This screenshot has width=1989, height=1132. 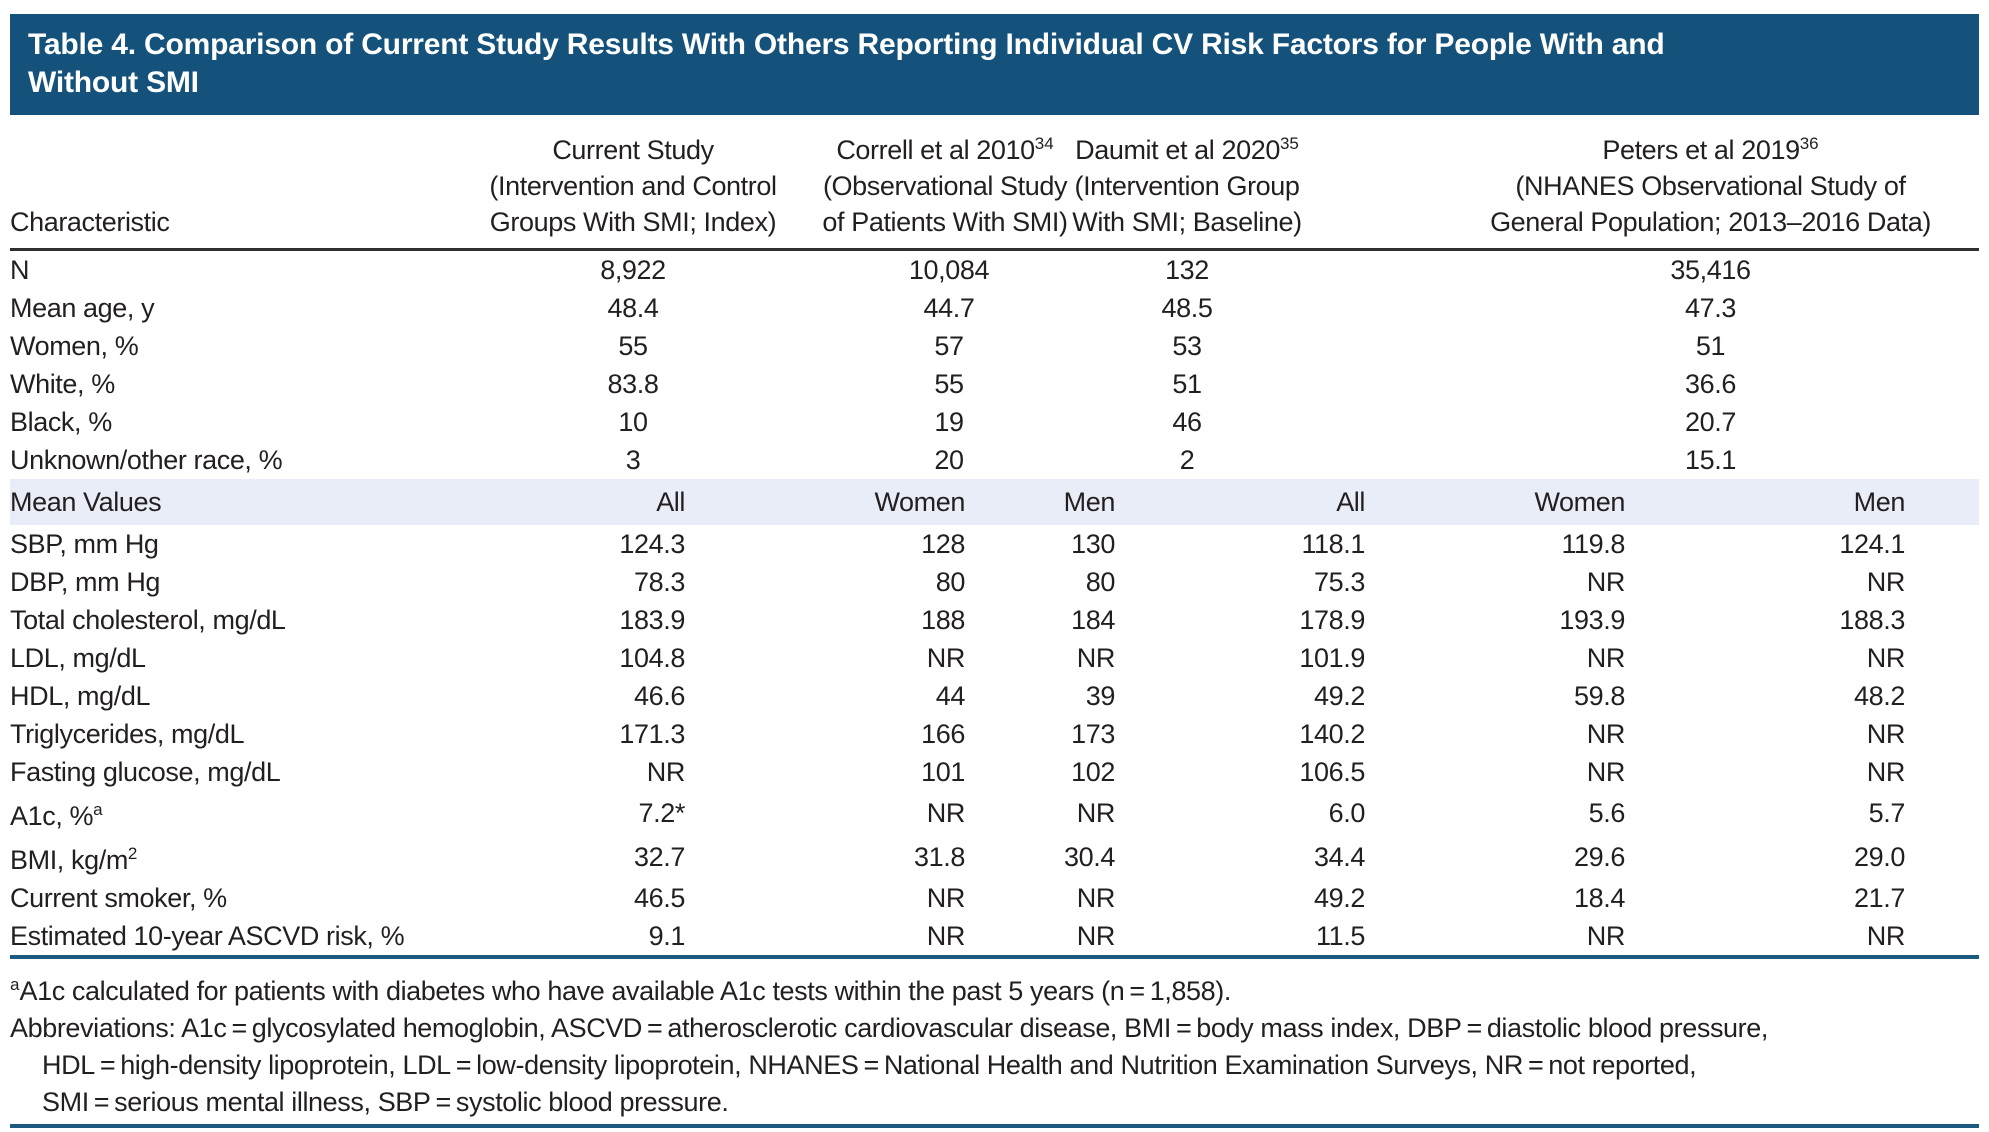 What do you see at coordinates (994, 898) in the screenshot?
I see `table-row: Current smoker, % 46.5 NR NR 49.2 18.4 21.7` at bounding box center [994, 898].